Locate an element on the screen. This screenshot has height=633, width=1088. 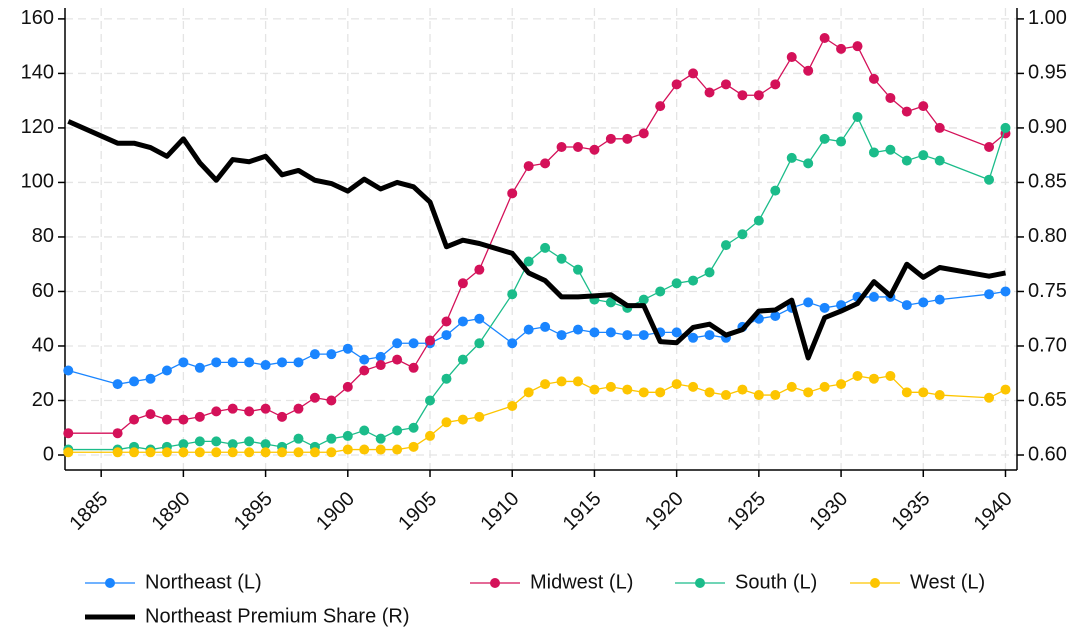
y-tick-label: 40 is located at coordinates (43, 345).